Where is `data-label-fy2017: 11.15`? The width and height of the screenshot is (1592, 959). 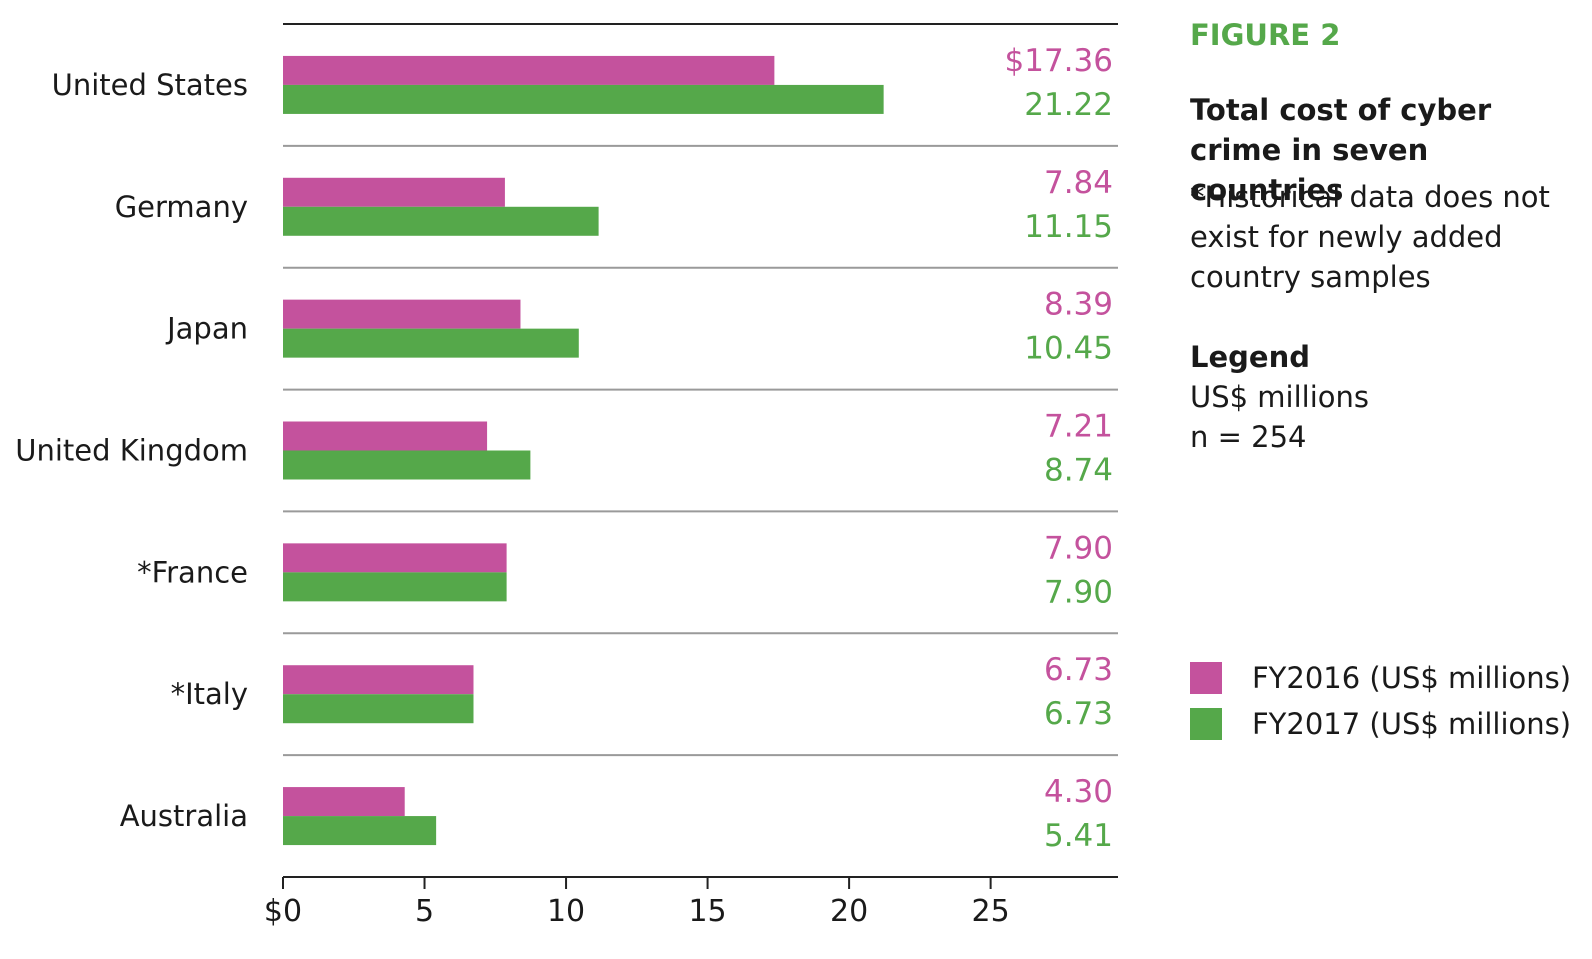
data-label-fy2017: 11.15 is located at coordinates (1068, 227).